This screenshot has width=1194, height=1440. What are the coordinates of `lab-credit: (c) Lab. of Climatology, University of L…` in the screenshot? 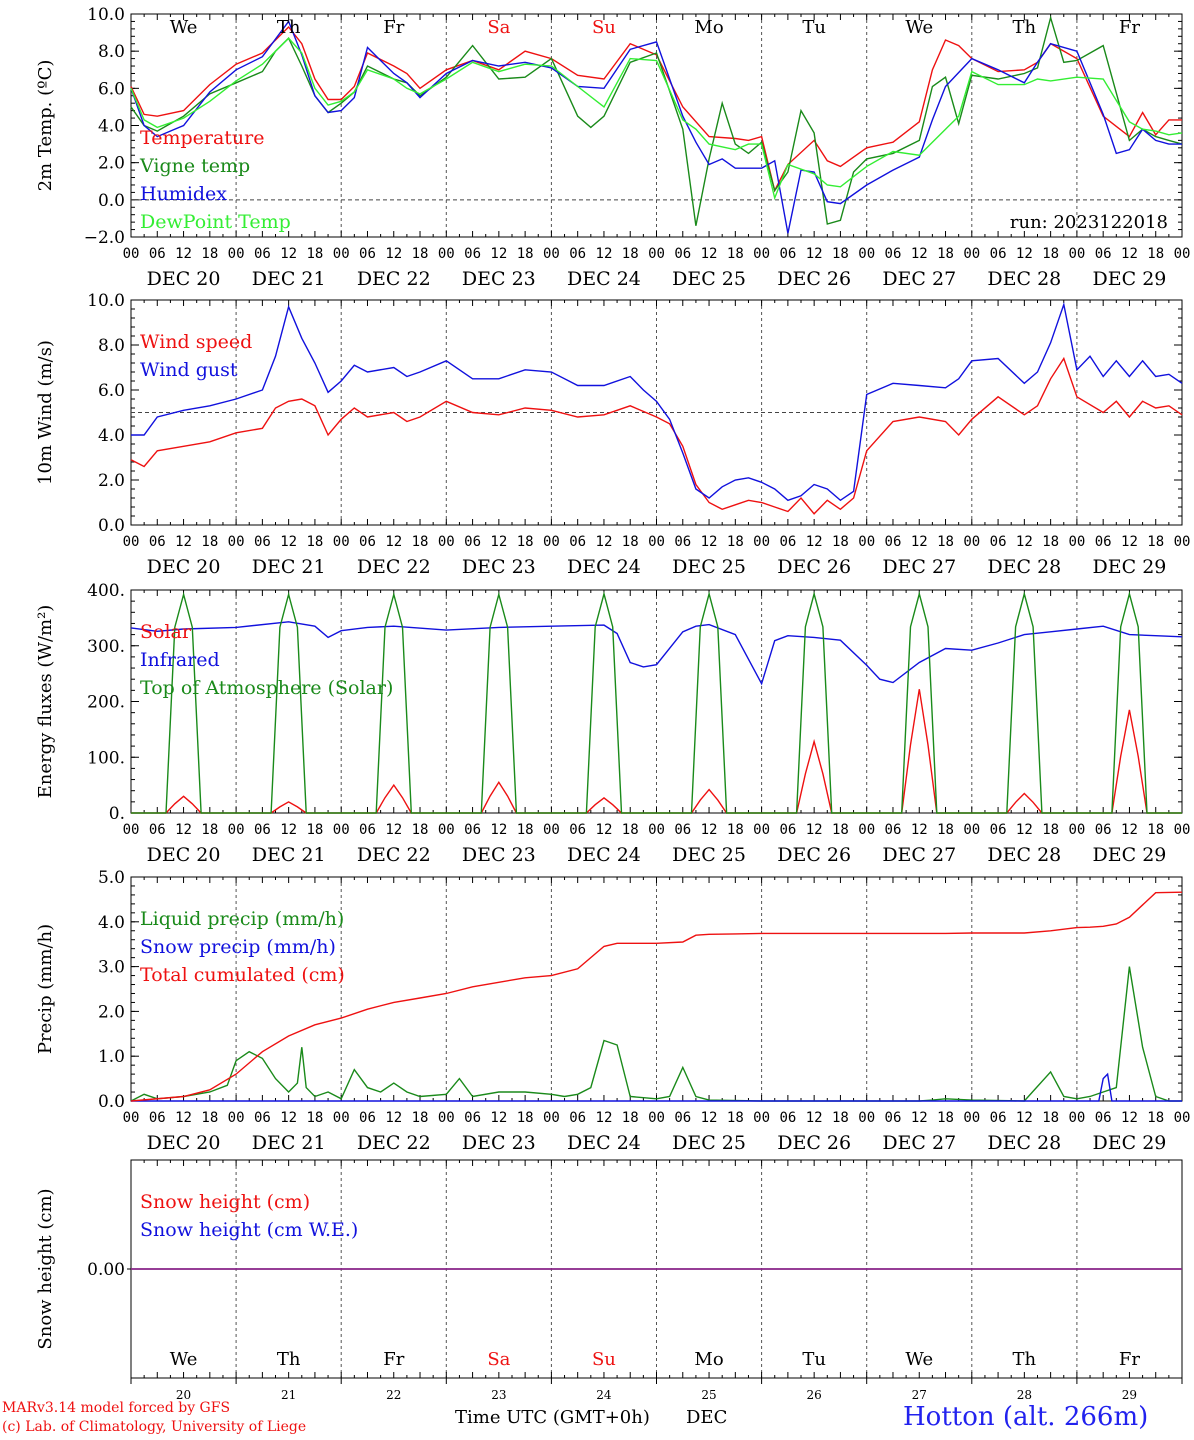 It's located at (154, 1427).